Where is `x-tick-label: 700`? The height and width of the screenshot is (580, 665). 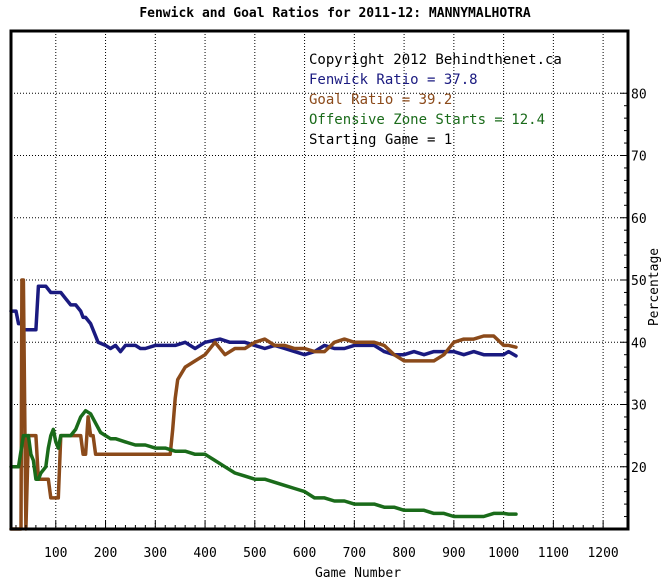
x-tick-label: 700 is located at coordinates (354, 553).